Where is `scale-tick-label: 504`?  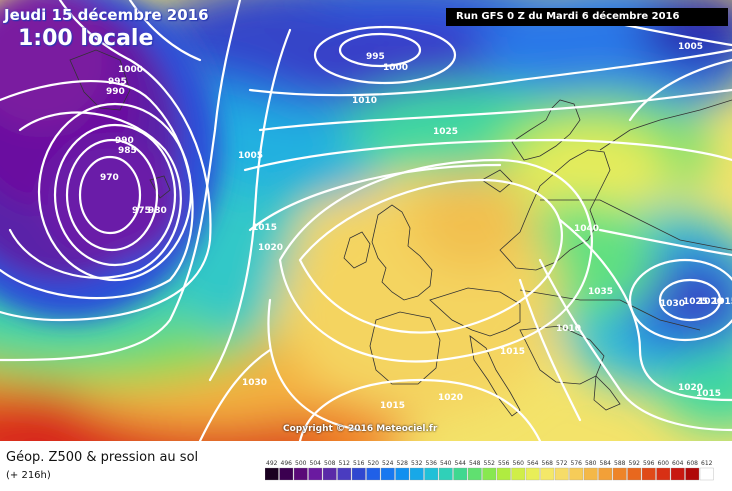 scale-tick-label: 504 is located at coordinates (316, 463).